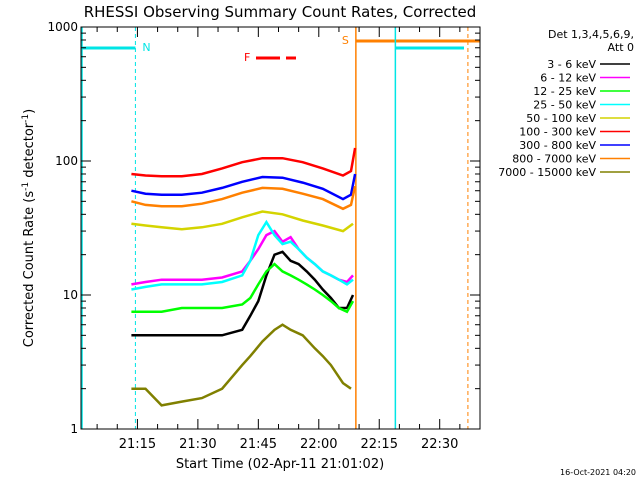 This screenshot has height=480, width=640. I want to click on legend-label: 800 - 7000 keV, so click(554, 159).